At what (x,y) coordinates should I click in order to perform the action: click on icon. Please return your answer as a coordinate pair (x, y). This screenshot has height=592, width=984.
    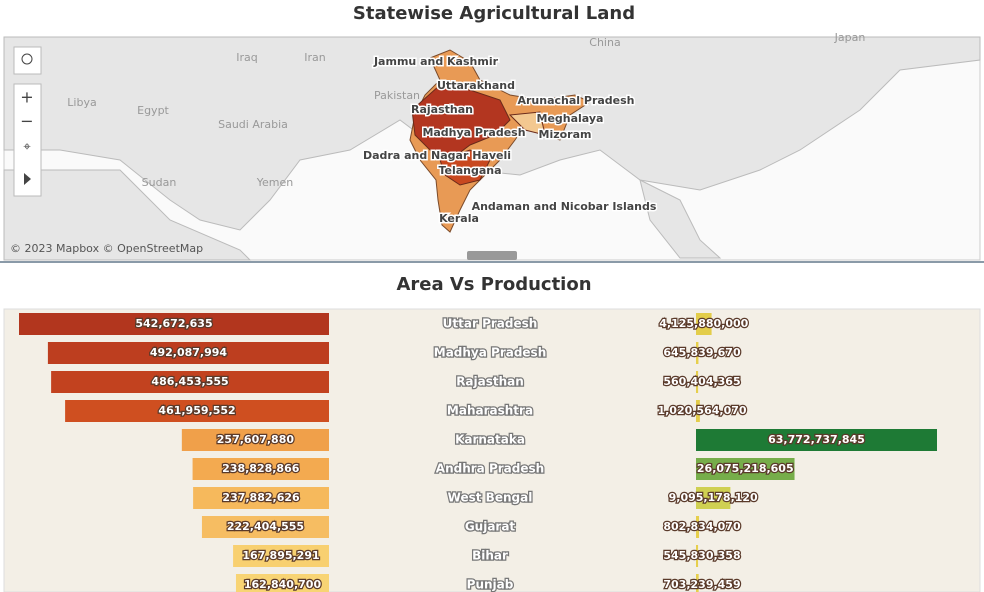
    Looking at the image, I should click on (27, 59).